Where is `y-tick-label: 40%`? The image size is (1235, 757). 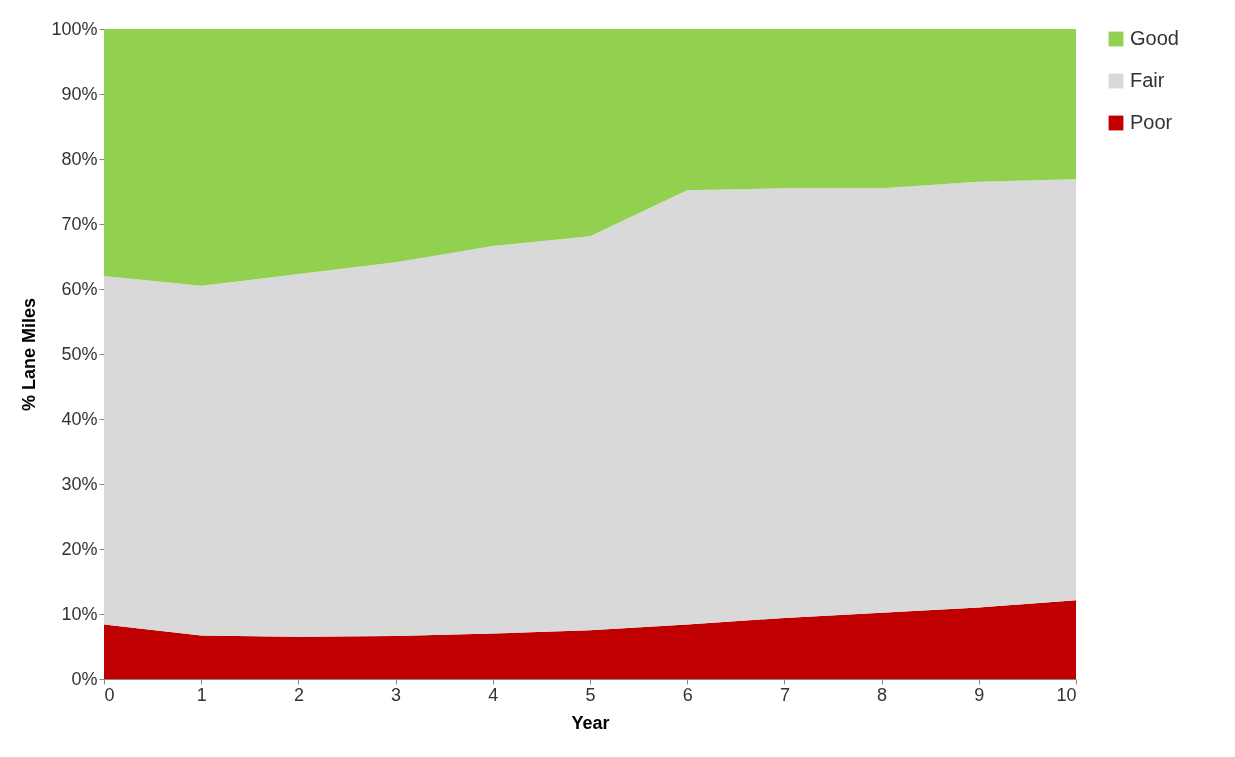
y-tick-label: 40% is located at coordinates (79, 418).